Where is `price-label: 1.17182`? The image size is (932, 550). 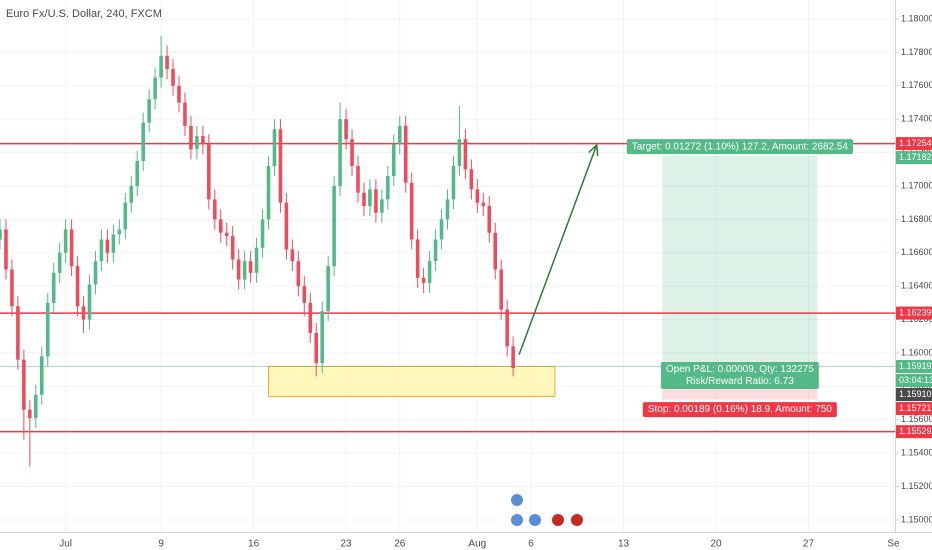 price-label: 1.17182 is located at coordinates (915, 157).